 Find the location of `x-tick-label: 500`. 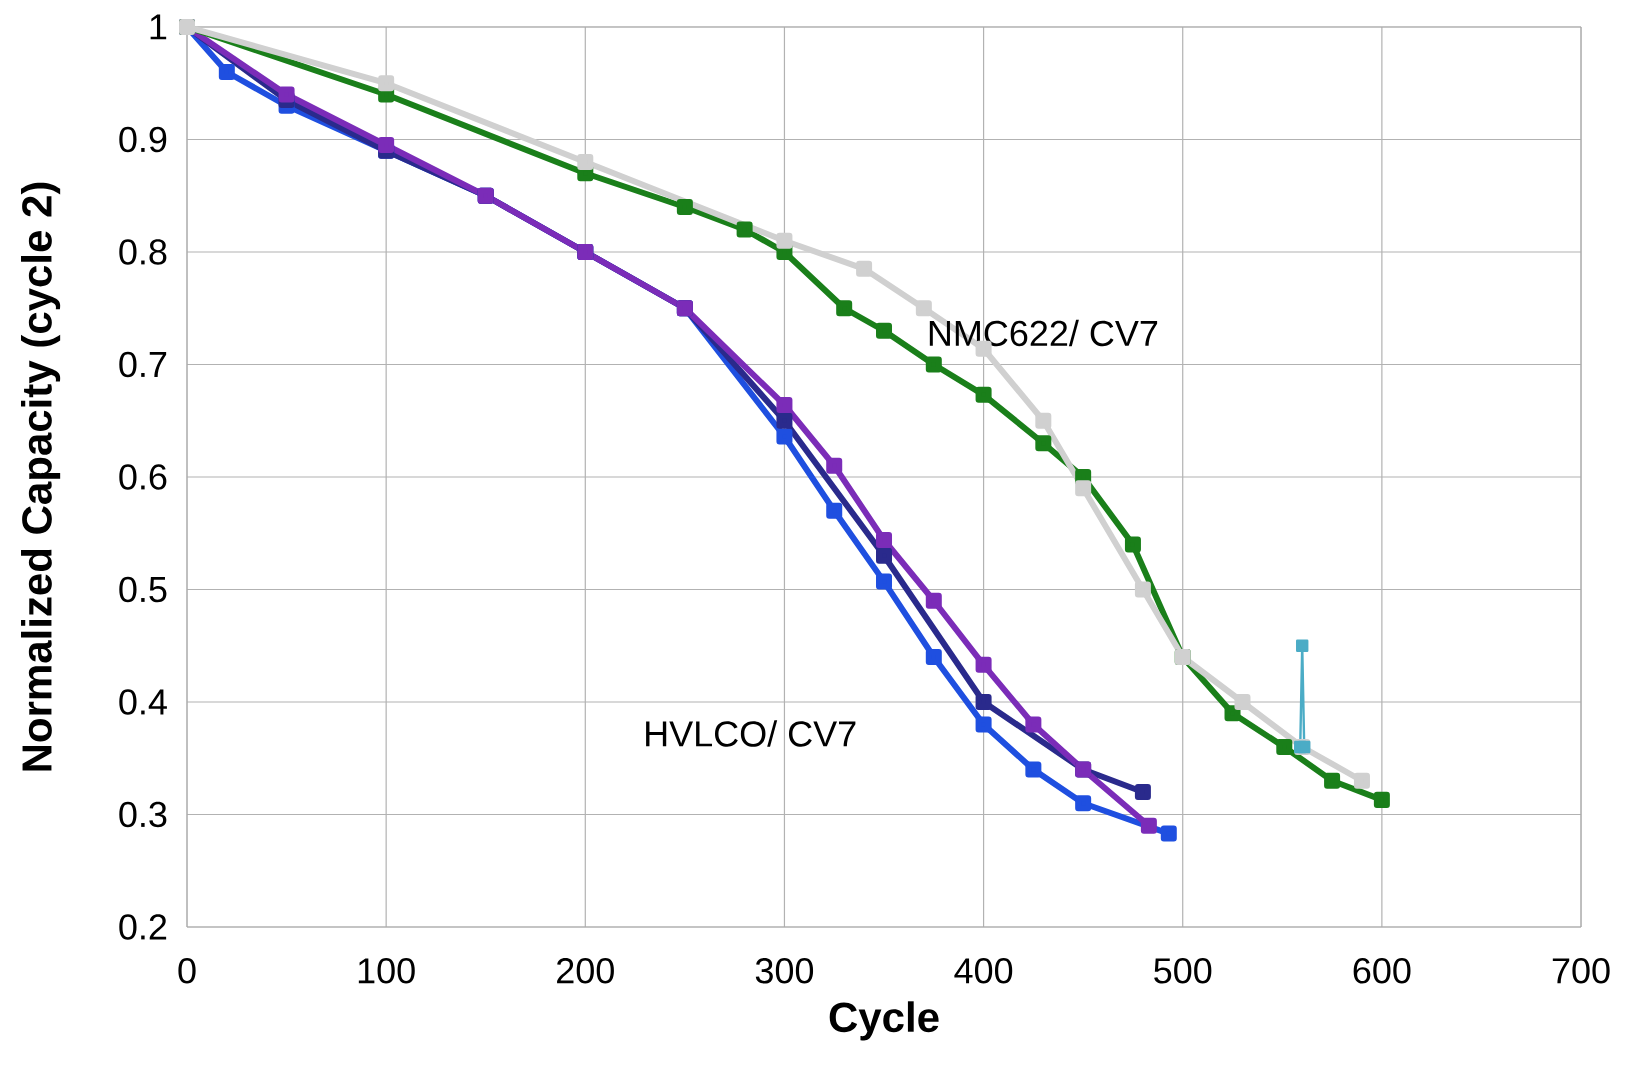

x-tick-label: 500 is located at coordinates (1183, 971).